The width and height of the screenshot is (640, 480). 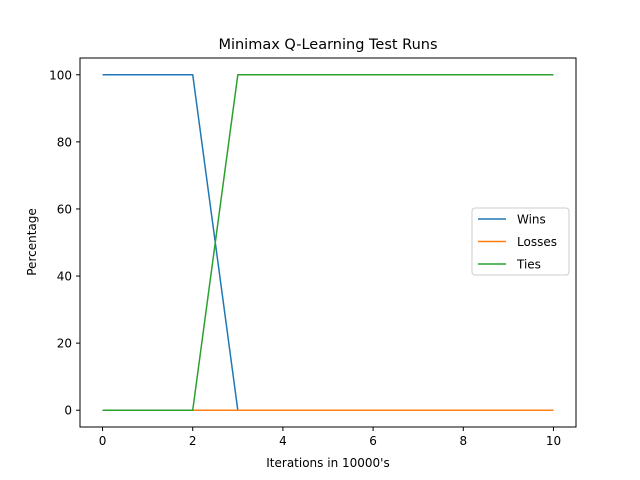 What do you see at coordinates (193, 441) in the screenshot?
I see `x-tick-label: 2` at bounding box center [193, 441].